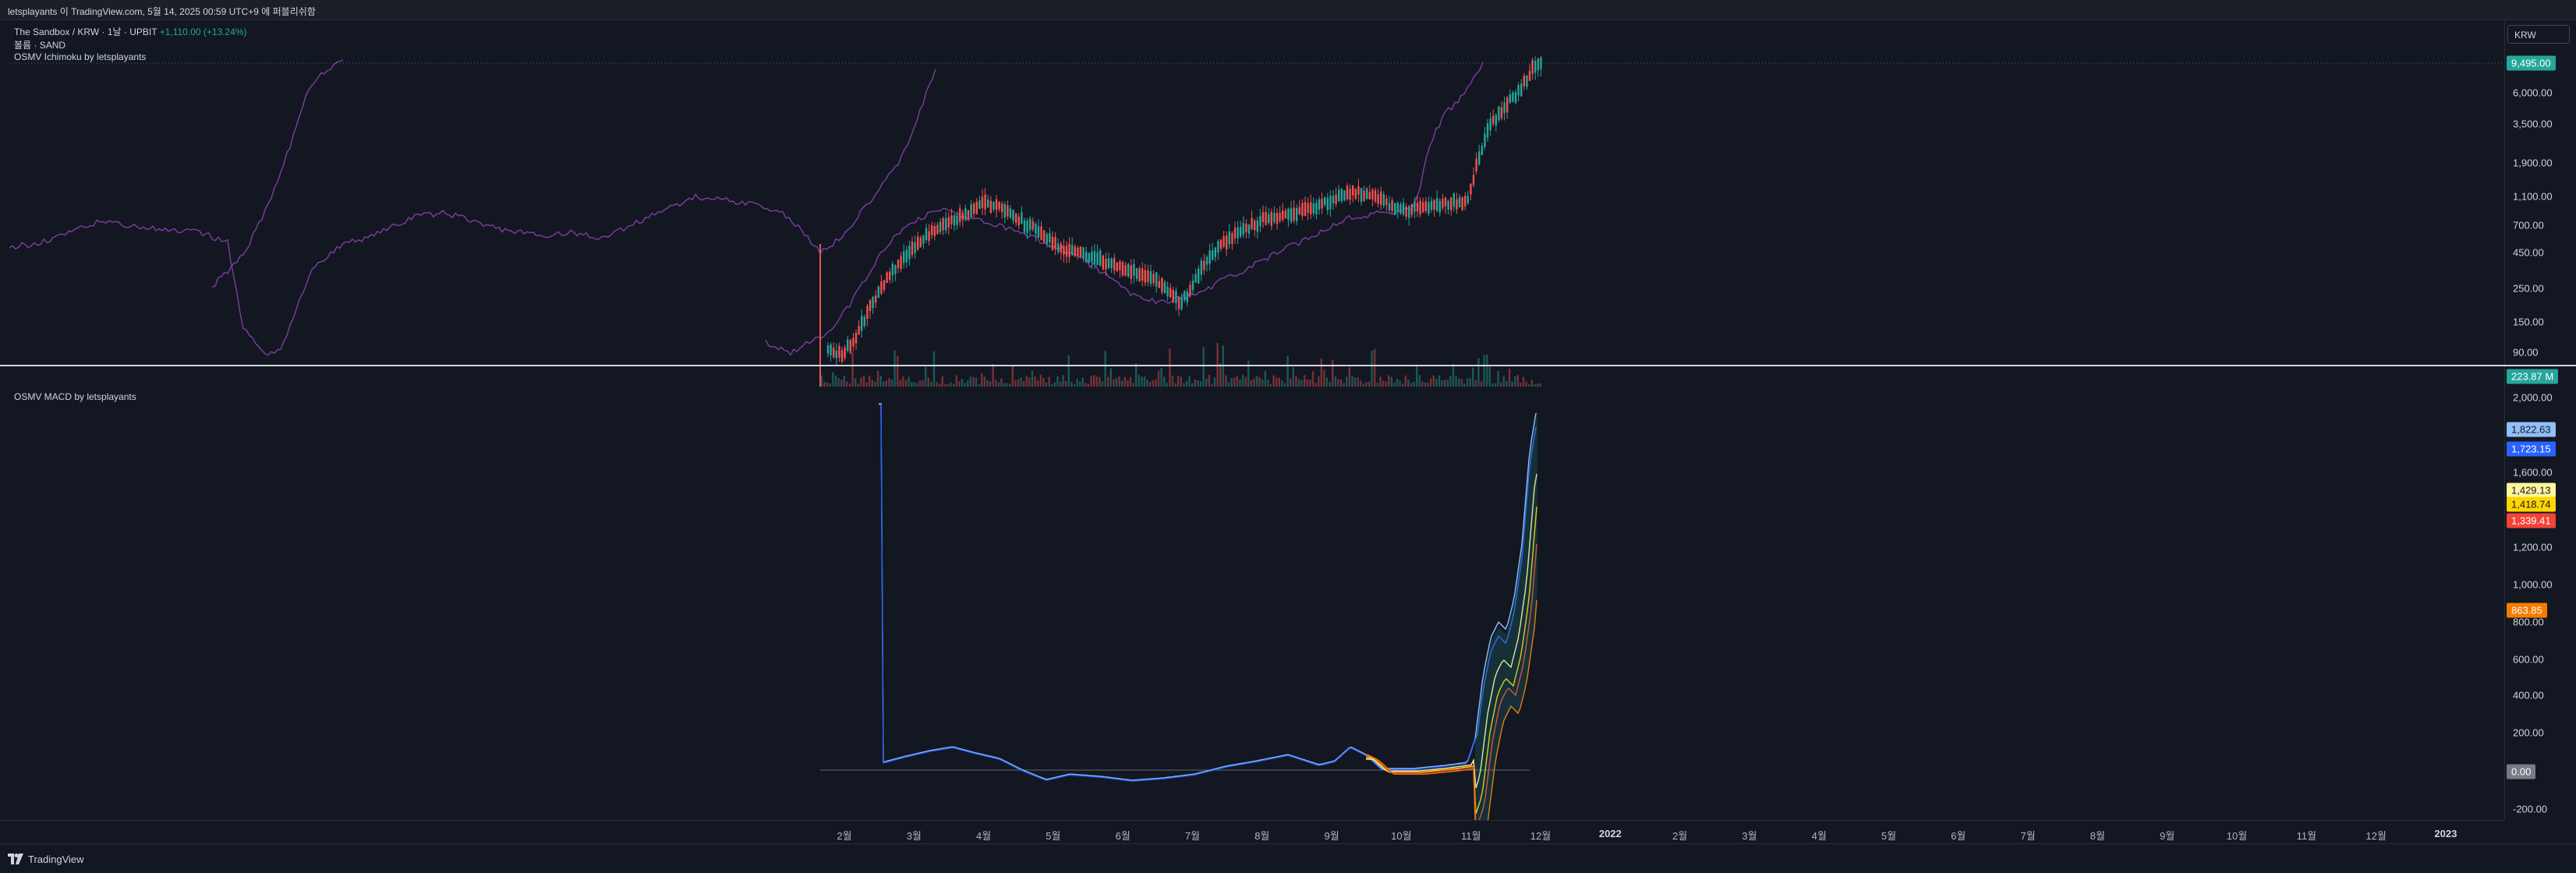  What do you see at coordinates (1288, 366) in the screenshot?
I see `pane-separator` at bounding box center [1288, 366].